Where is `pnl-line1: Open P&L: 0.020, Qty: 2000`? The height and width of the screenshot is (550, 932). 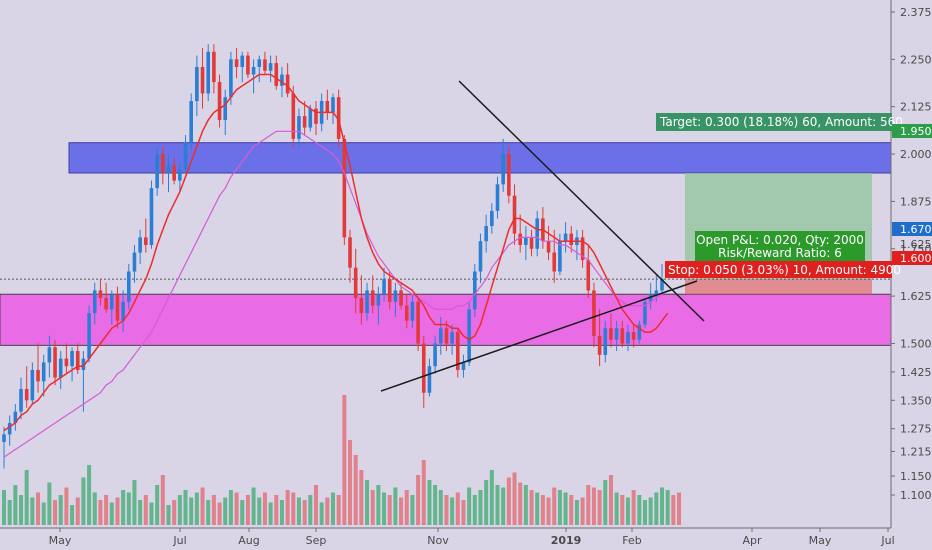 pnl-line1: Open P&L: 0.020, Qty: 2000 is located at coordinates (780, 240).